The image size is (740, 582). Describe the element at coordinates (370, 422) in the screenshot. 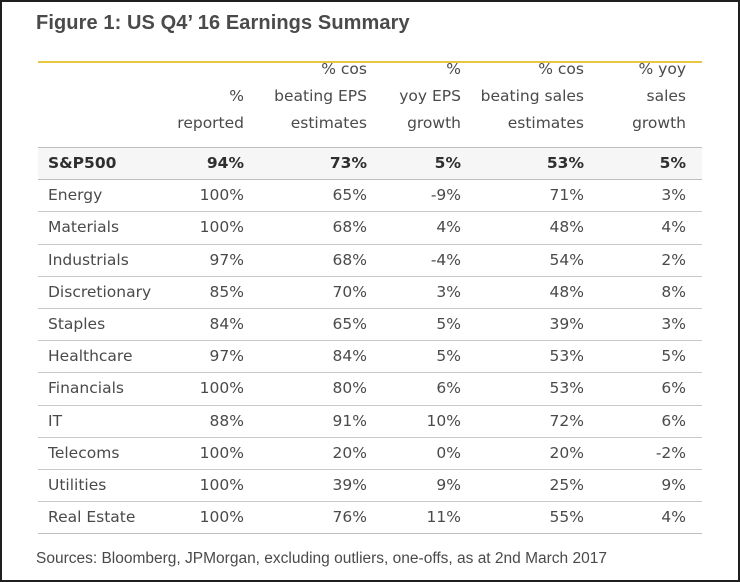

I see `table-row: IT 88% 91% 10% 72% 6%` at that location.